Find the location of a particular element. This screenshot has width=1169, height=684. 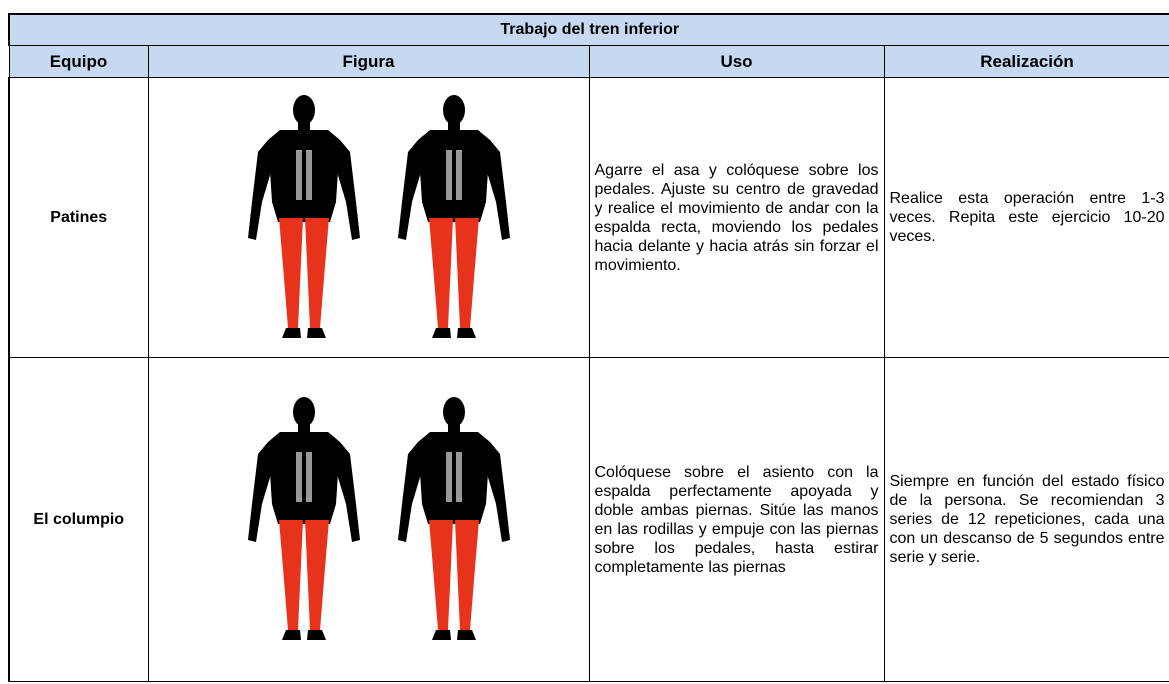

table-title: Trabajo del tren inferior is located at coordinates (588, 29).